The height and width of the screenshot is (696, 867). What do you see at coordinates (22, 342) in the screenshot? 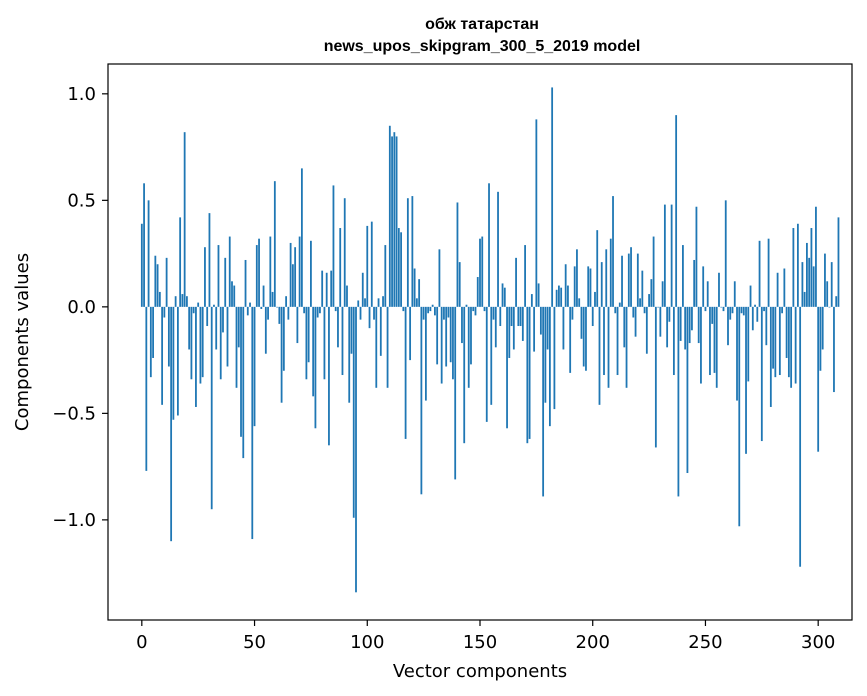
I see `y-axis-label: Components values` at bounding box center [22, 342].